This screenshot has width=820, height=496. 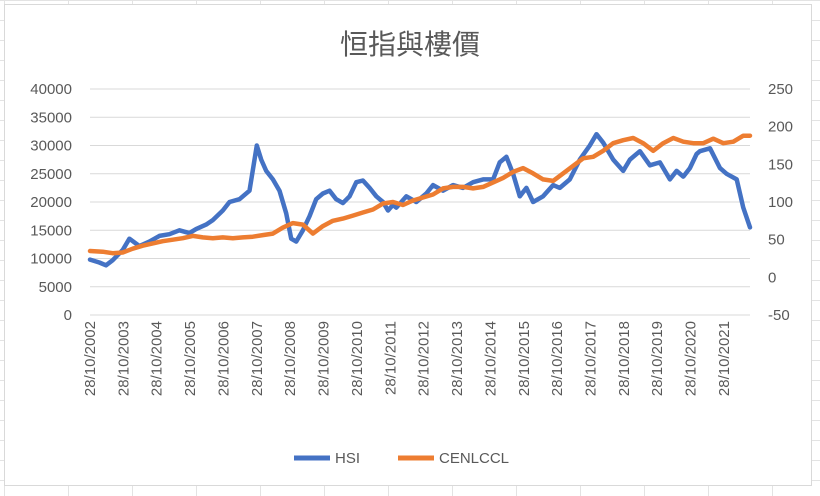 I want to click on x-tick-label: 28/10/2016, so click(x=557, y=358).